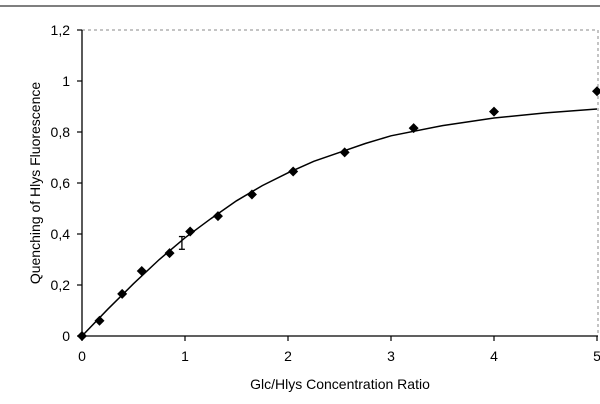 Image resolution: width=600 pixels, height=404 pixels. I want to click on x-tick-label: 3, so click(391, 356).